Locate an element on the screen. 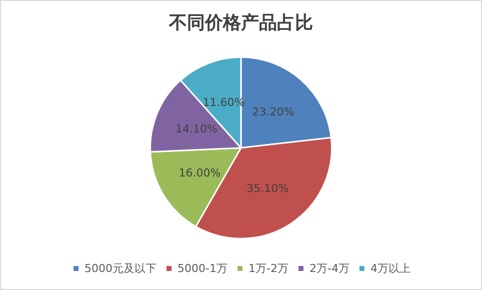 The height and width of the screenshot is (290, 482). data-label: 16.00% is located at coordinates (199, 173).